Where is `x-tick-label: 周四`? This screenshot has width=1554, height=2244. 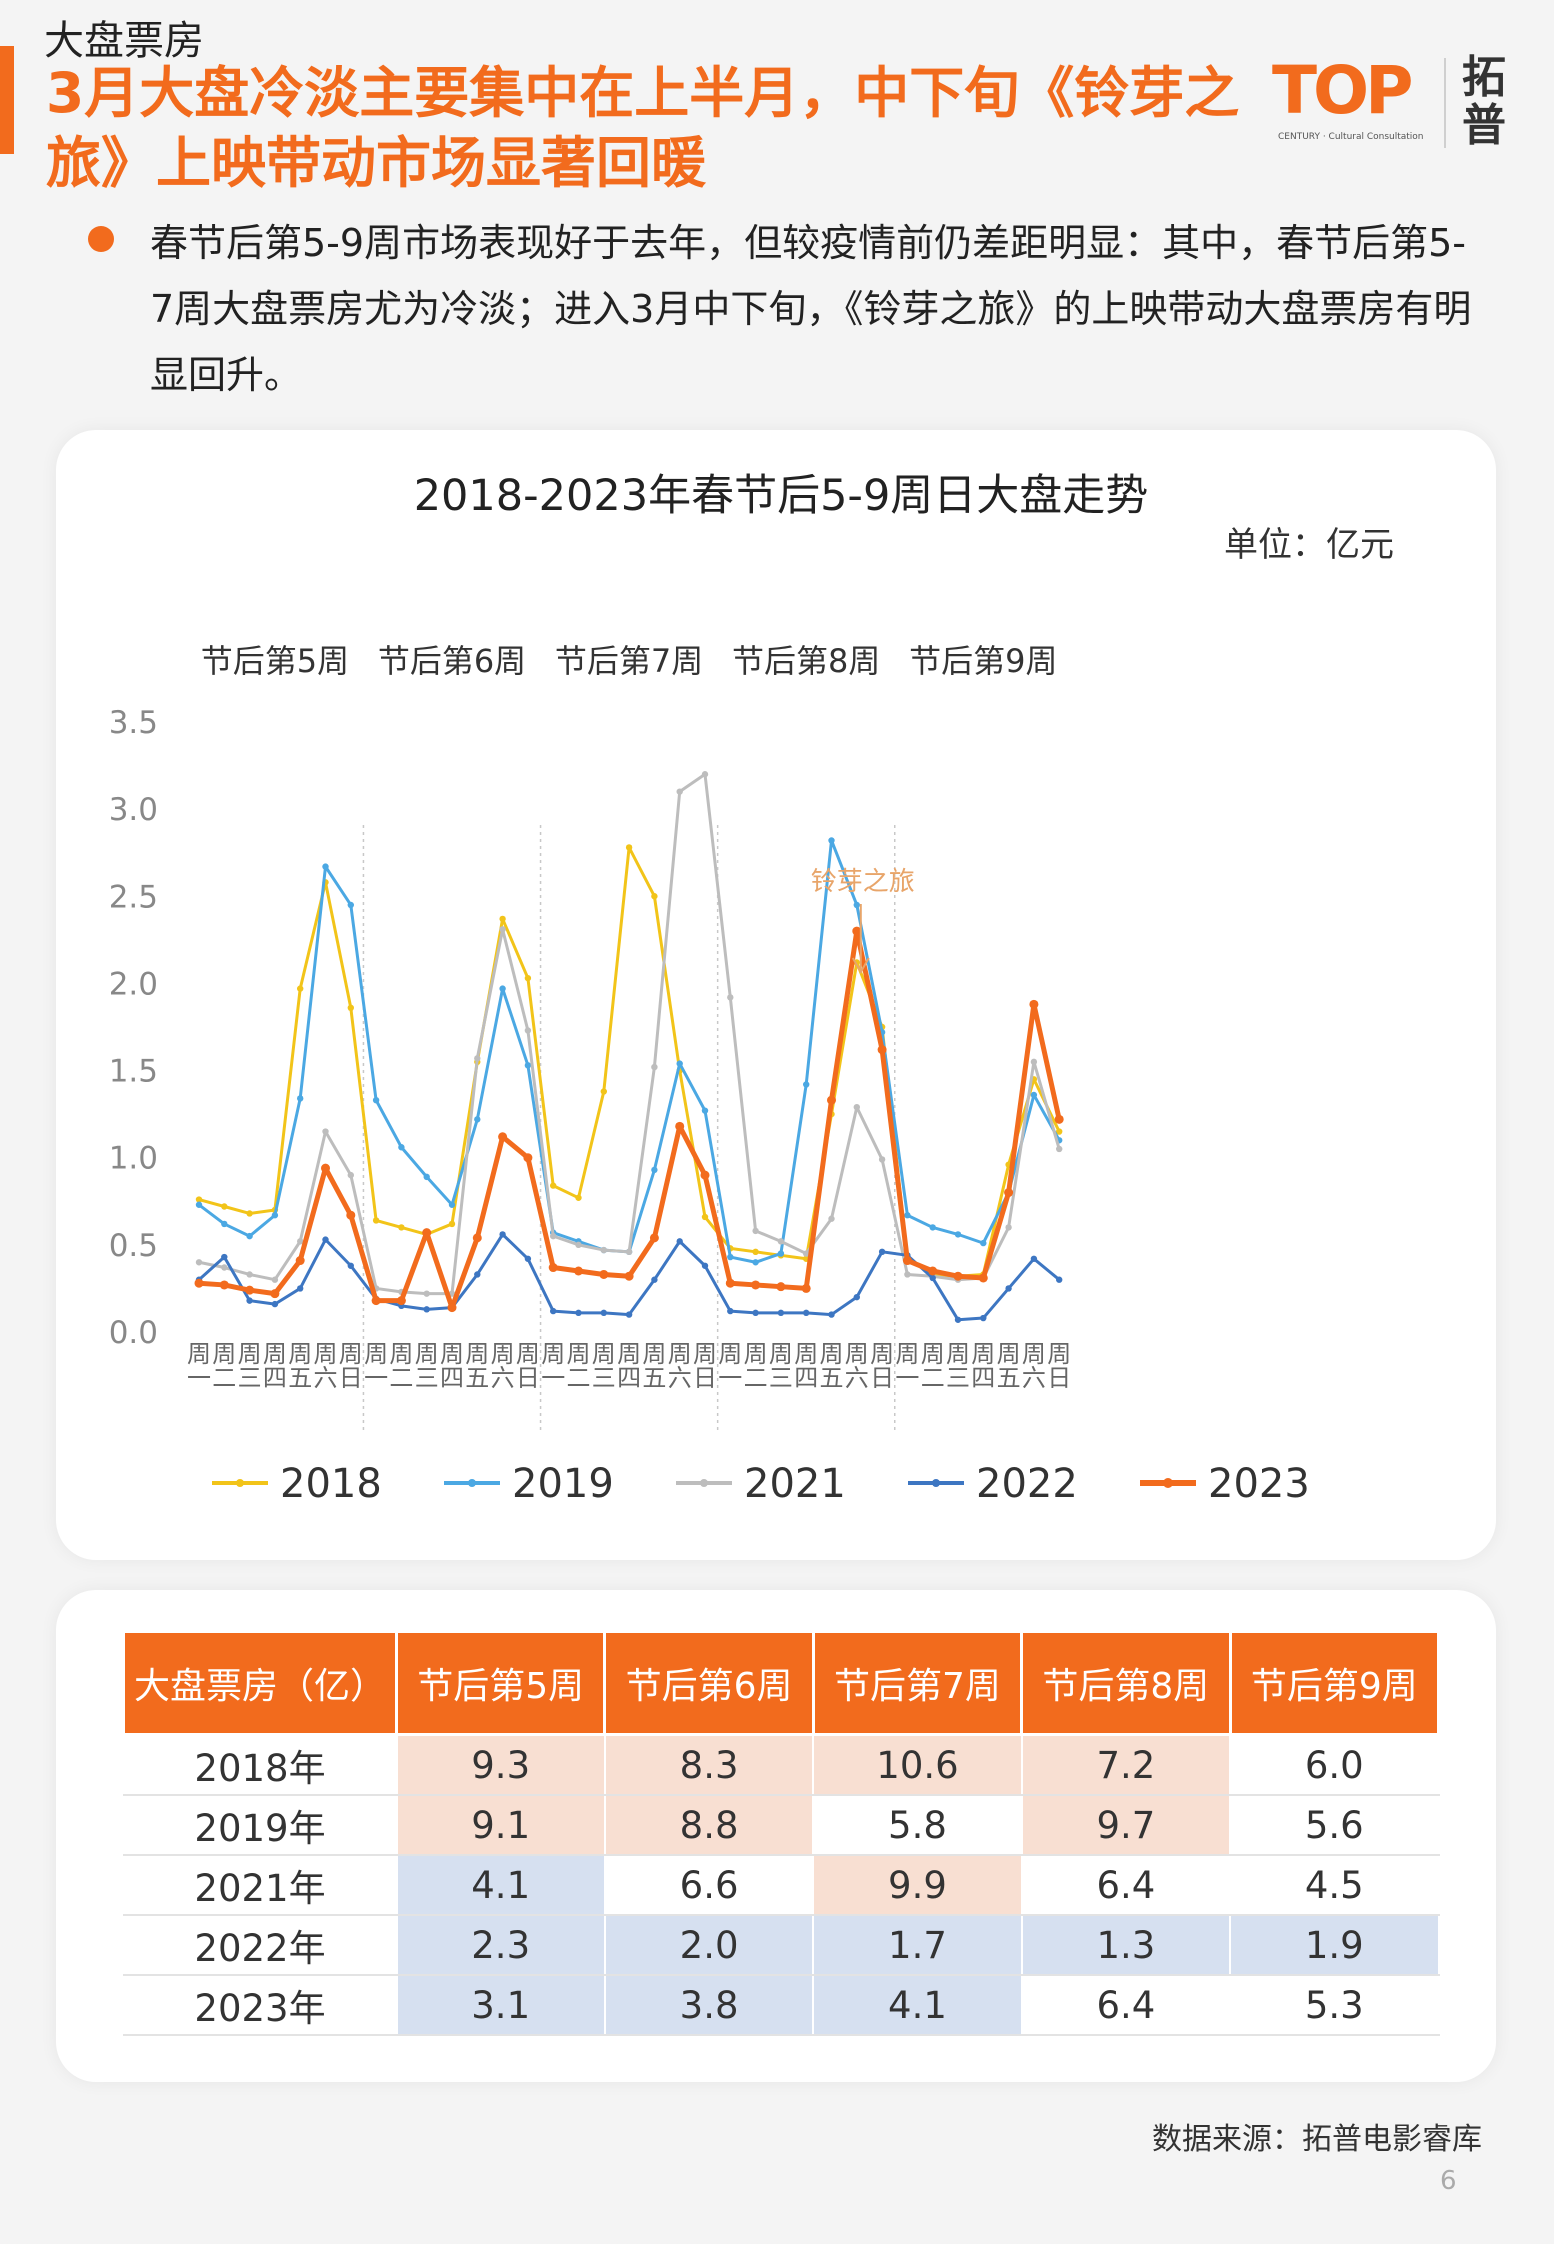 x-tick-label: 周四 is located at coordinates (452, 1366).